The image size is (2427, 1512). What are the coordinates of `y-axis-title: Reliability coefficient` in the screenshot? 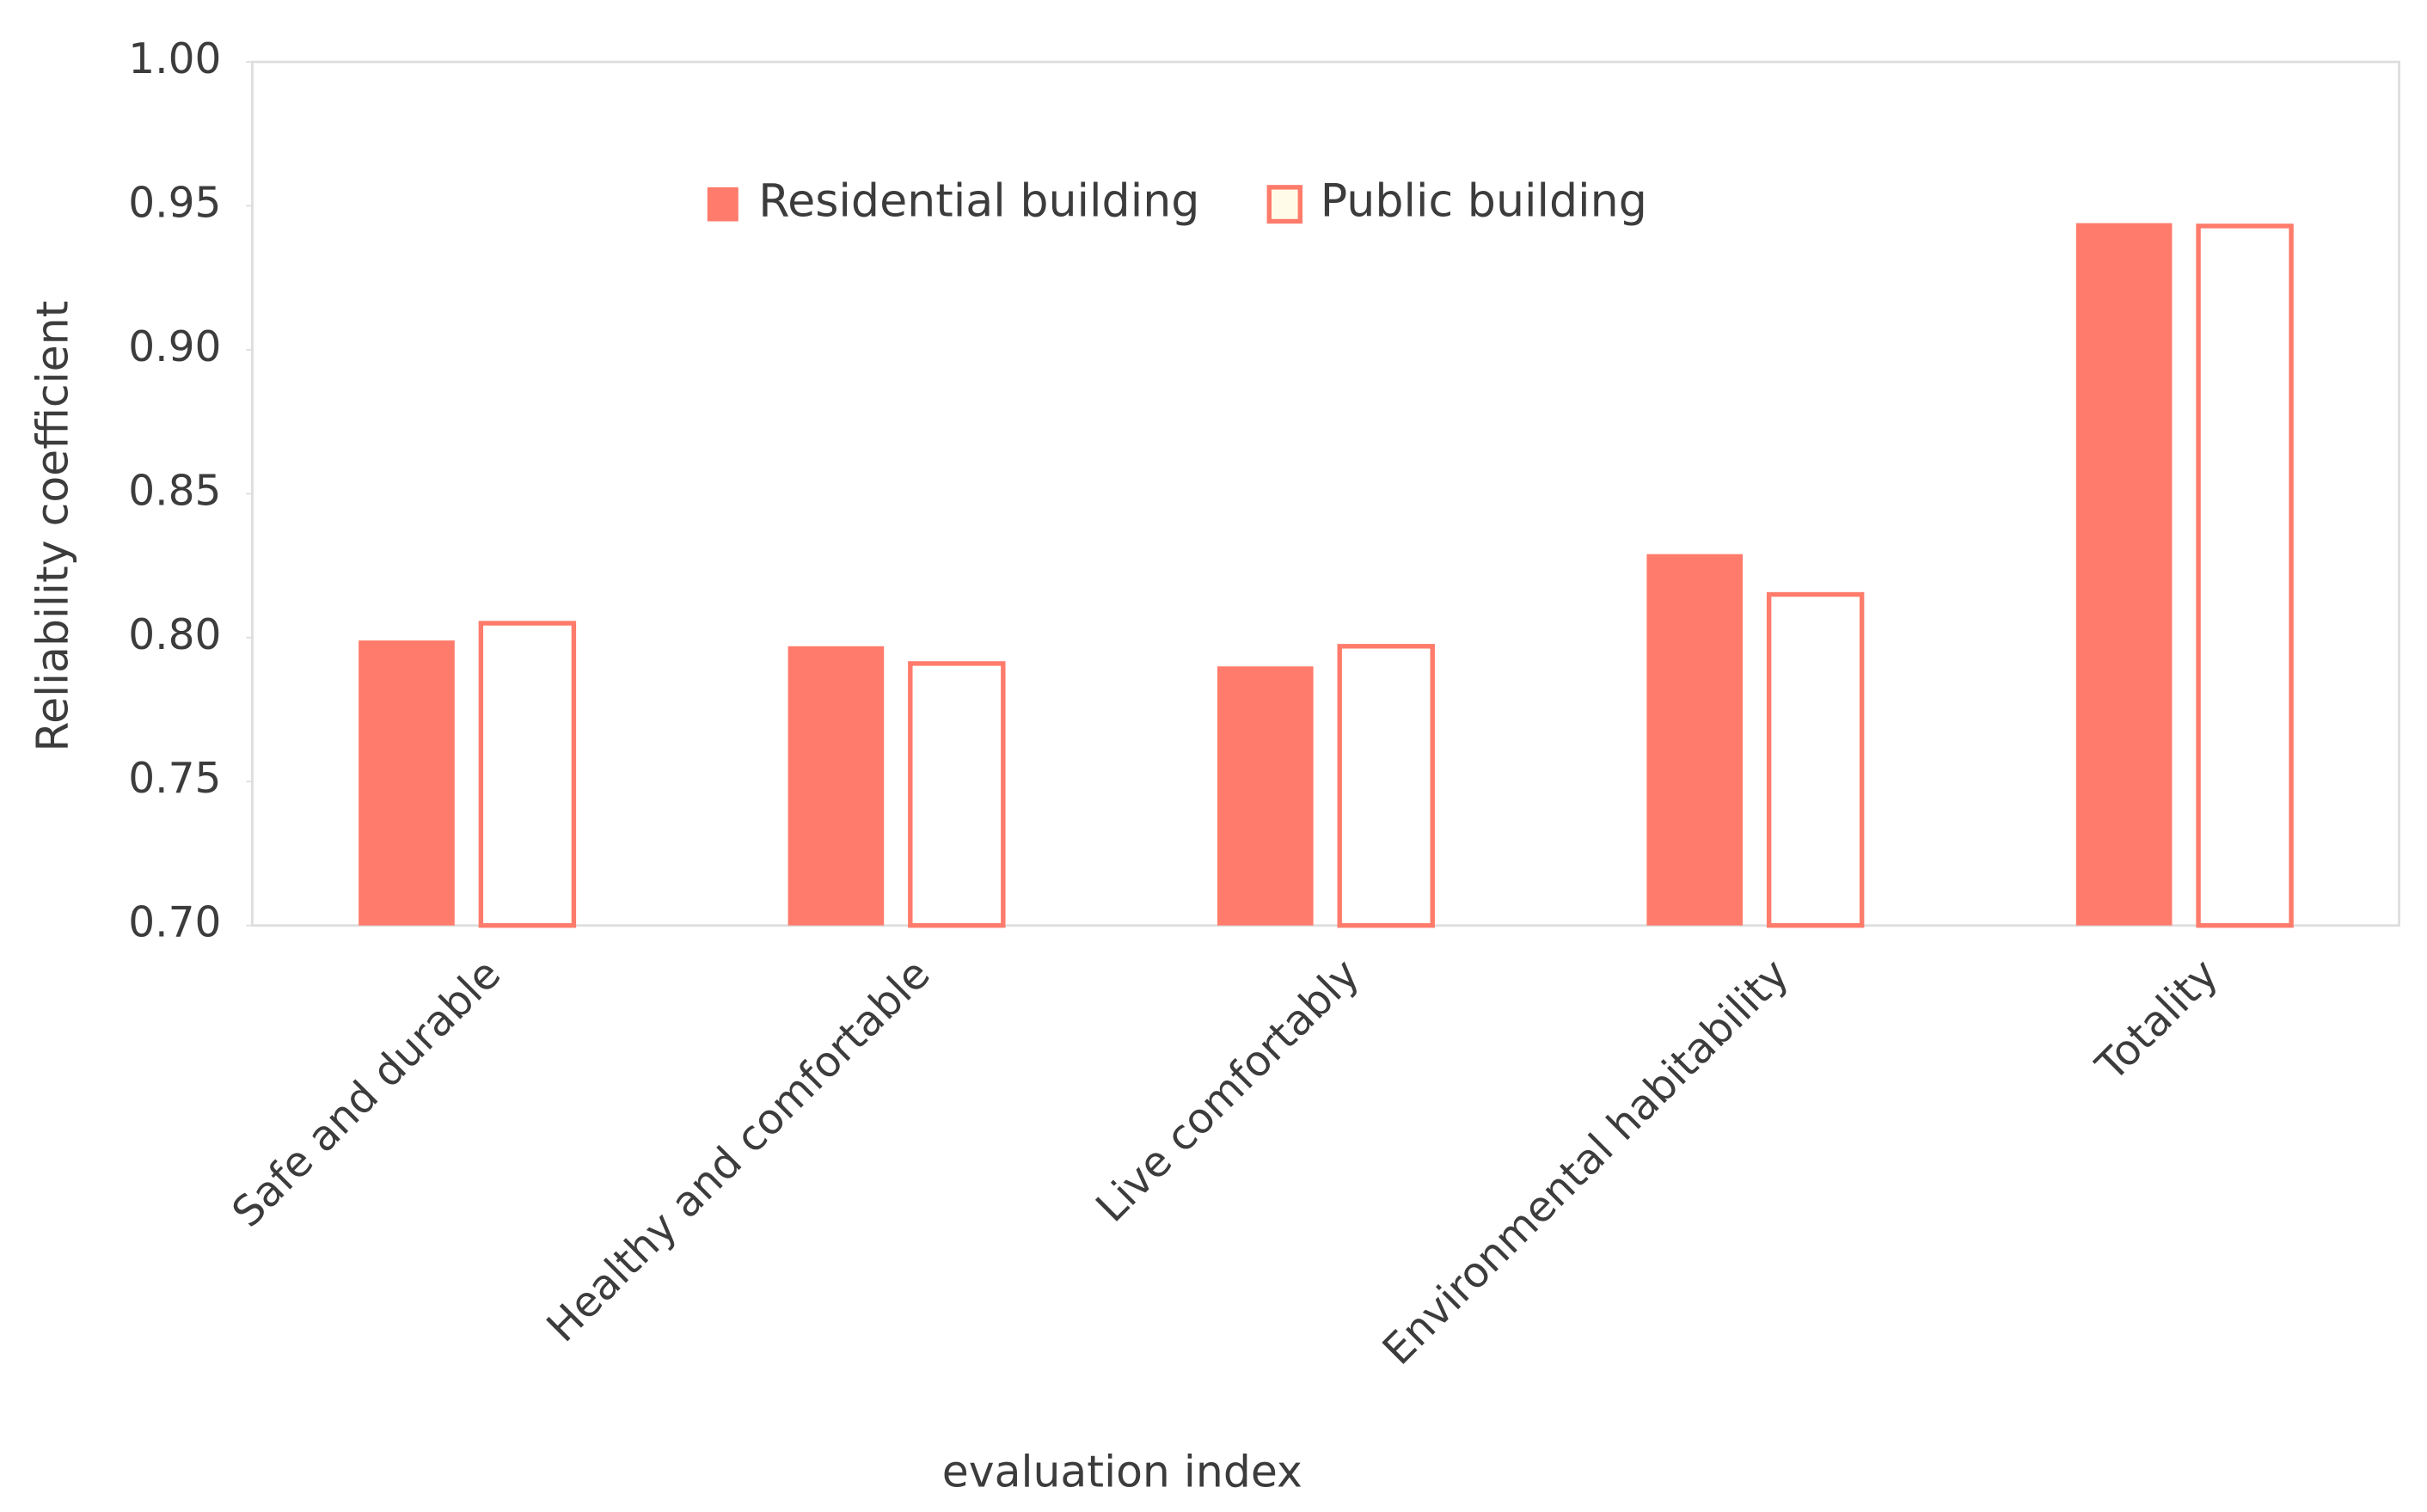 It's located at (52, 526).